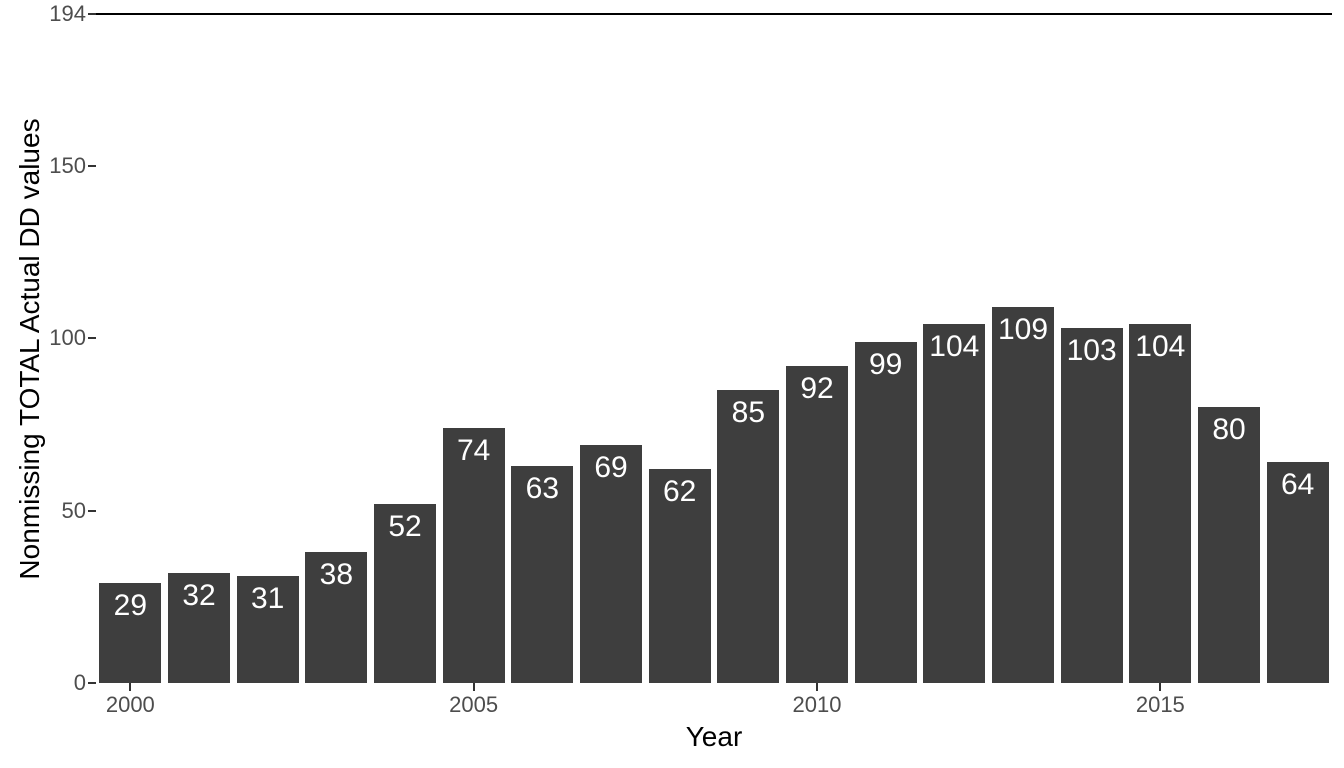 This screenshot has height=768, width=1344. Describe the element at coordinates (817, 388) in the screenshot. I see `bar-value-label: 92` at that location.